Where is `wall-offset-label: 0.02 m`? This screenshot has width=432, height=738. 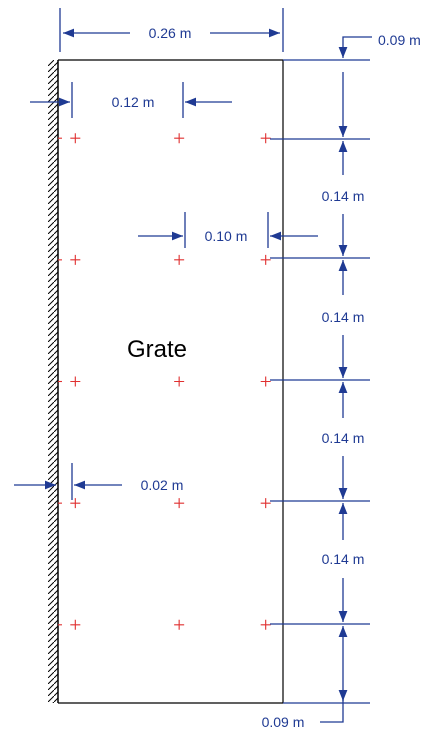
wall-offset-label: 0.02 m is located at coordinates (162, 485).